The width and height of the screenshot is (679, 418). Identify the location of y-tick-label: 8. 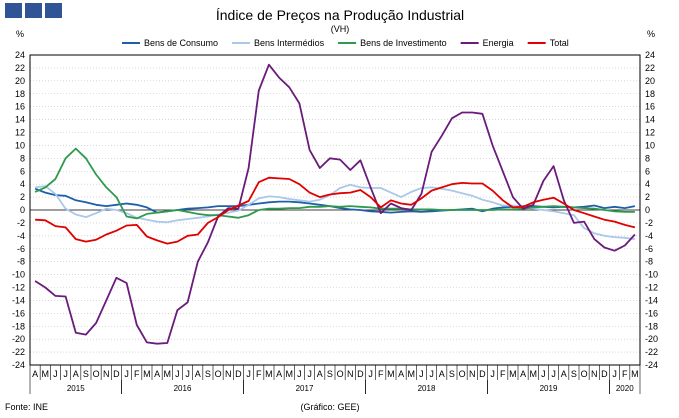
(22, 158).